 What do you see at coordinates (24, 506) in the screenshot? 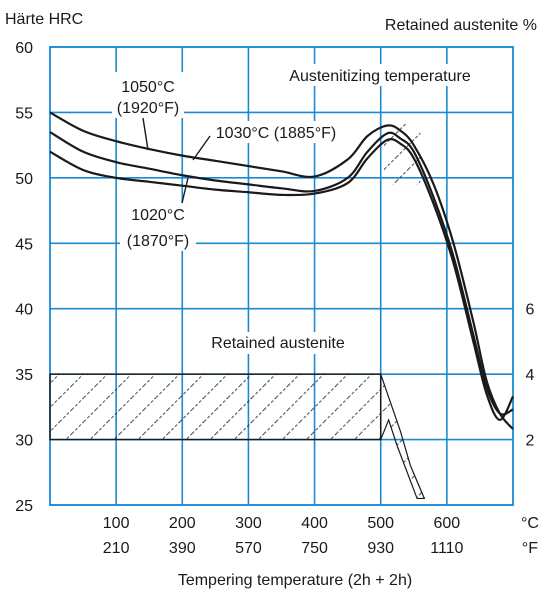
I see `y-tick-label-25: 25` at bounding box center [24, 506].